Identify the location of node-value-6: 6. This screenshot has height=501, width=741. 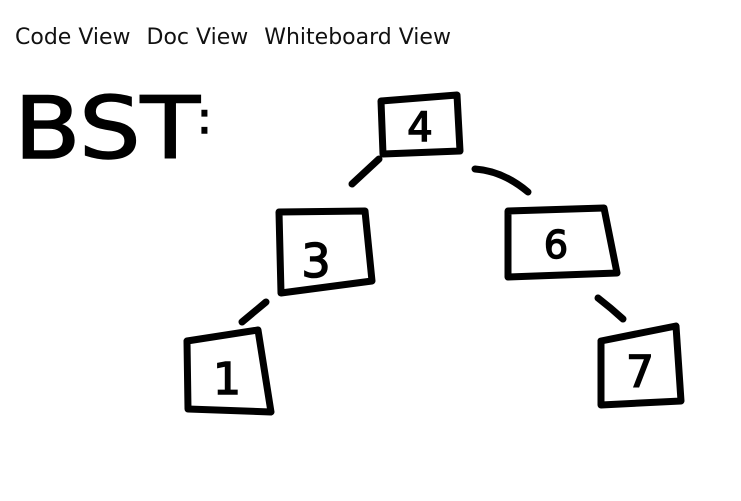
(556, 245).